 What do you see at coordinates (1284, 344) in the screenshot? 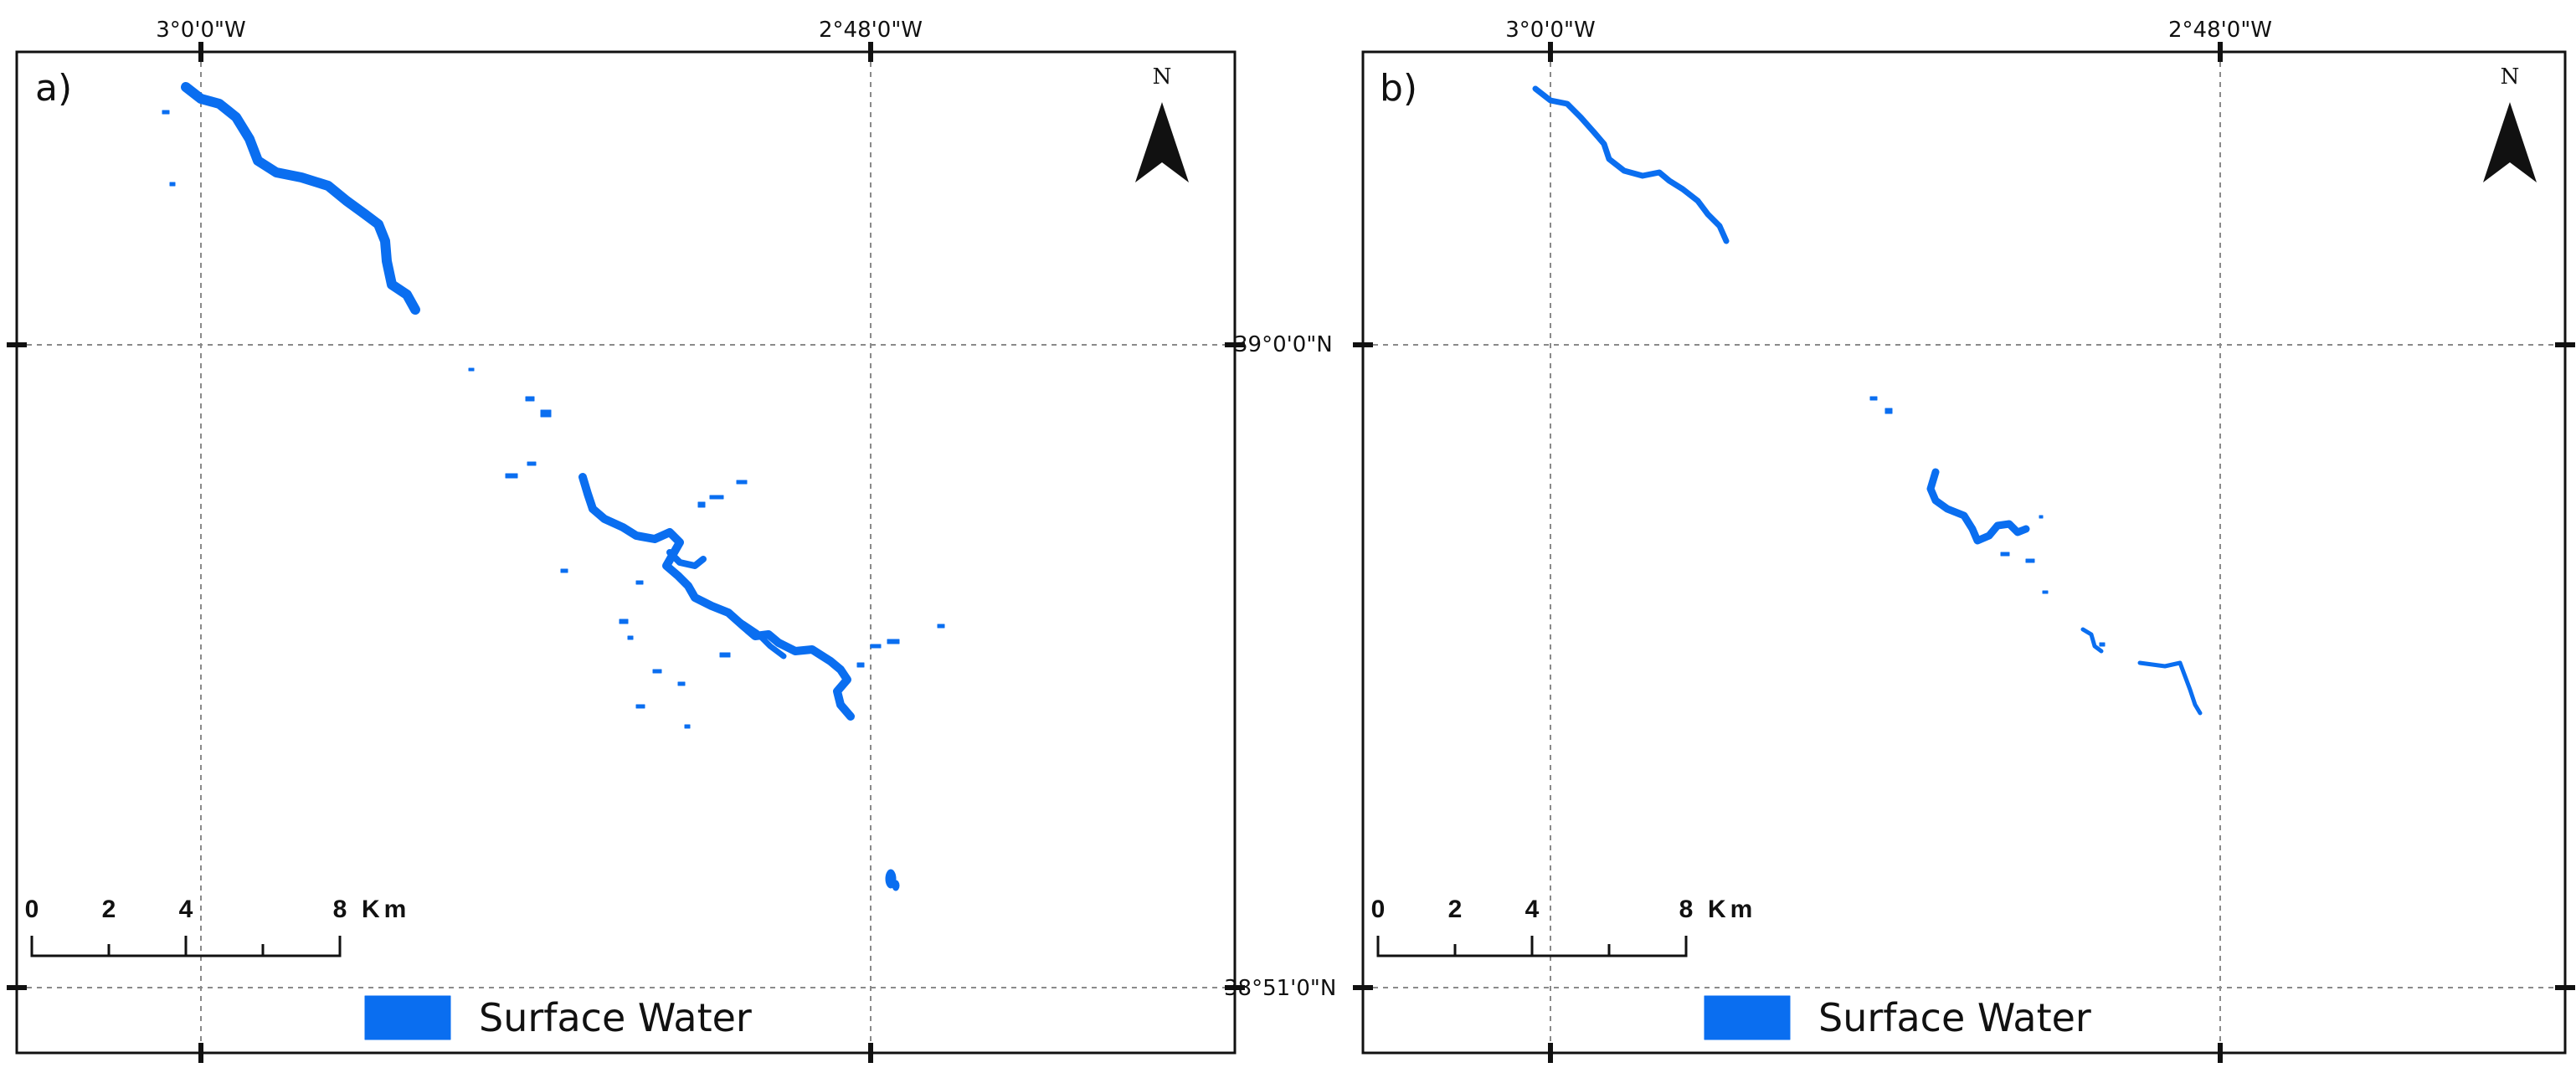
I see `lat-label-39-0: 39°0'0"N` at bounding box center [1284, 344].